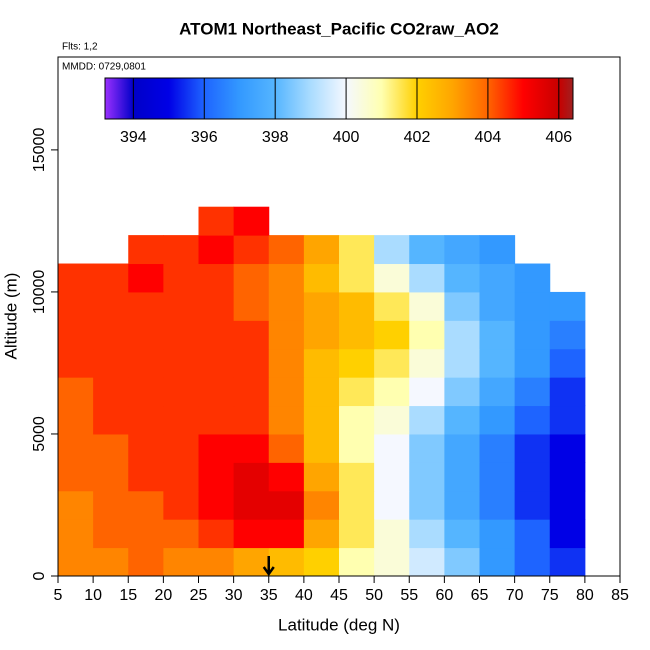  I want to click on x-tick-label: 15, so click(128, 595).